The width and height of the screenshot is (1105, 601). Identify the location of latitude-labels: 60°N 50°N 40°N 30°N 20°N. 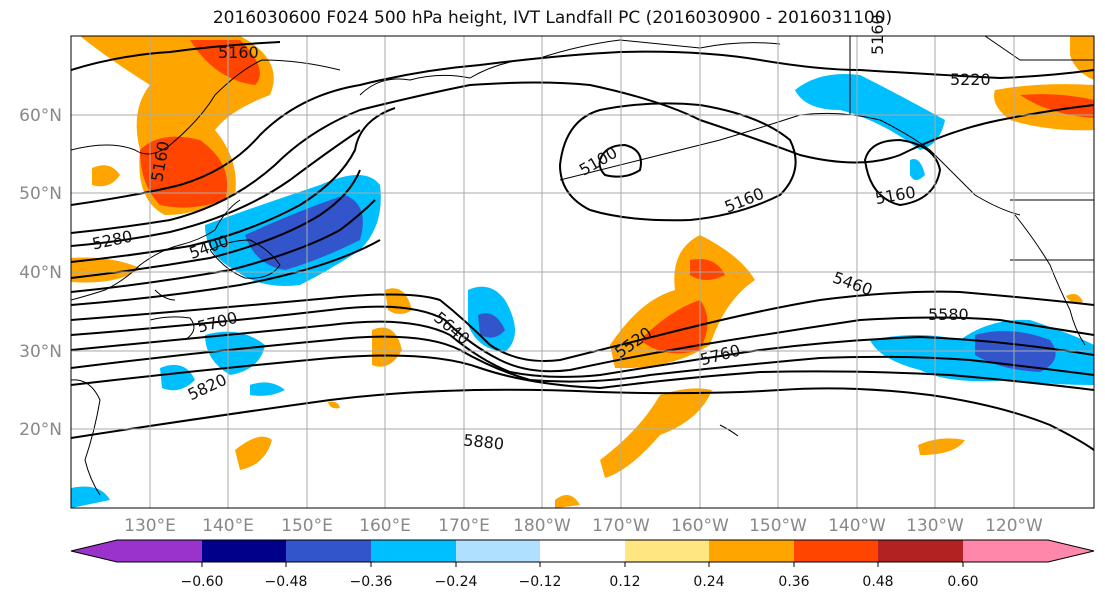
(40, 273).